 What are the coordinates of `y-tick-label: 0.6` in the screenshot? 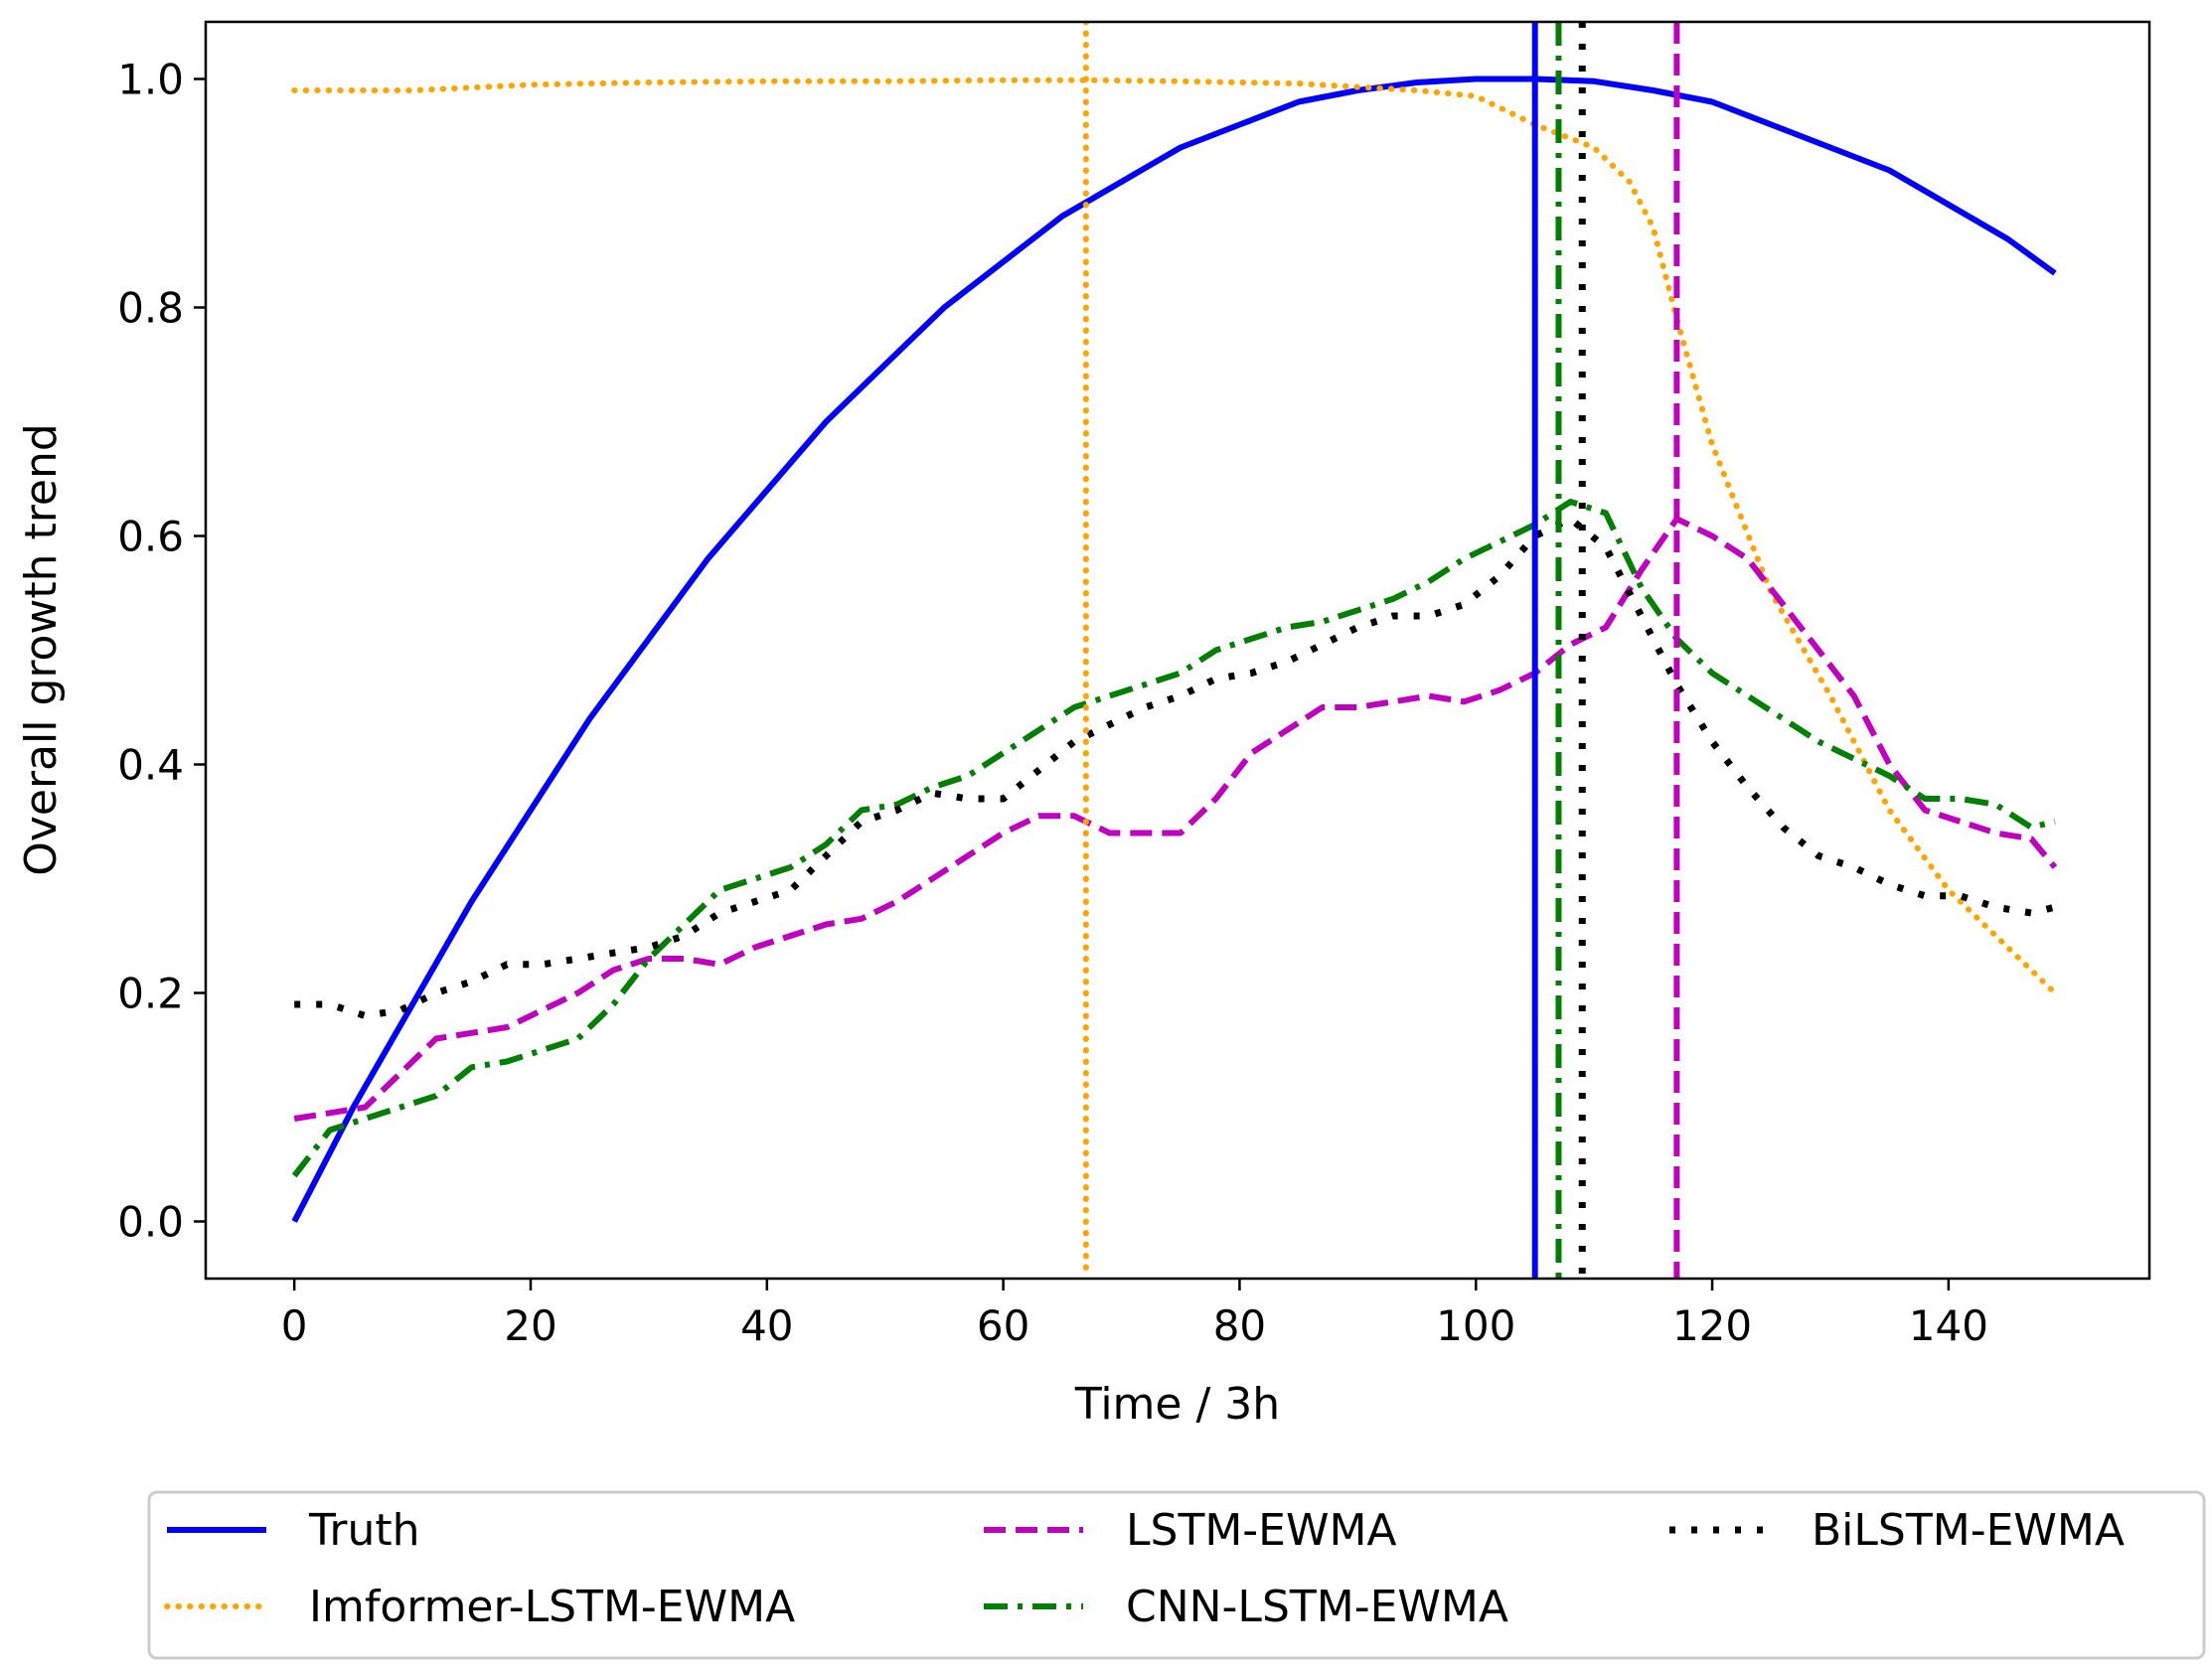 It's located at (150, 537).